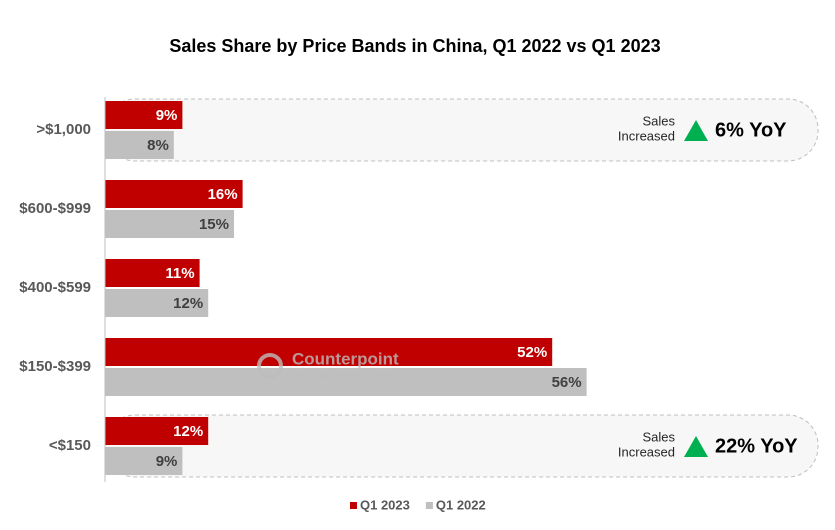 This screenshot has width=835, height=530. What do you see at coordinates (55, 366) in the screenshot?
I see `category-label: $150-$399` at bounding box center [55, 366].